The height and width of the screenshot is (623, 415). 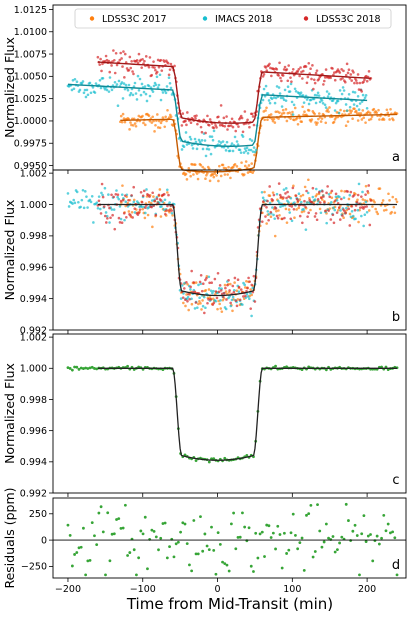 What do you see at coordinates (134, 19) in the screenshot?
I see `legend-label: LDSS3C 2017` at bounding box center [134, 19].